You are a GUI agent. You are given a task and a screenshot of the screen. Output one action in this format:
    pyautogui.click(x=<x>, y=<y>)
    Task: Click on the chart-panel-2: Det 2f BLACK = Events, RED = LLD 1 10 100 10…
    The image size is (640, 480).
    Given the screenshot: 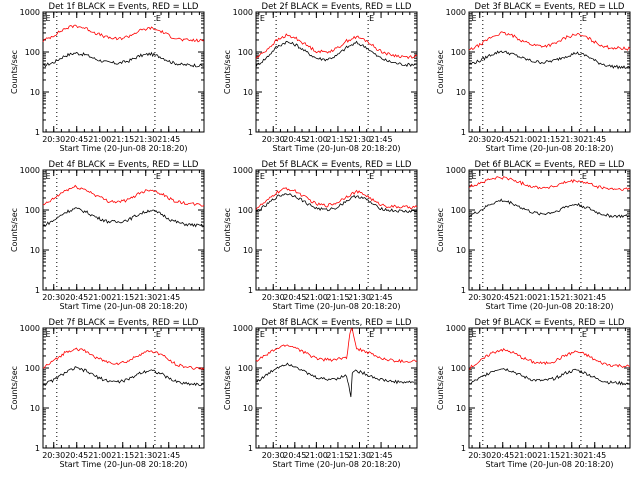 What is the action you would take?
    pyautogui.click(x=320, y=77)
    